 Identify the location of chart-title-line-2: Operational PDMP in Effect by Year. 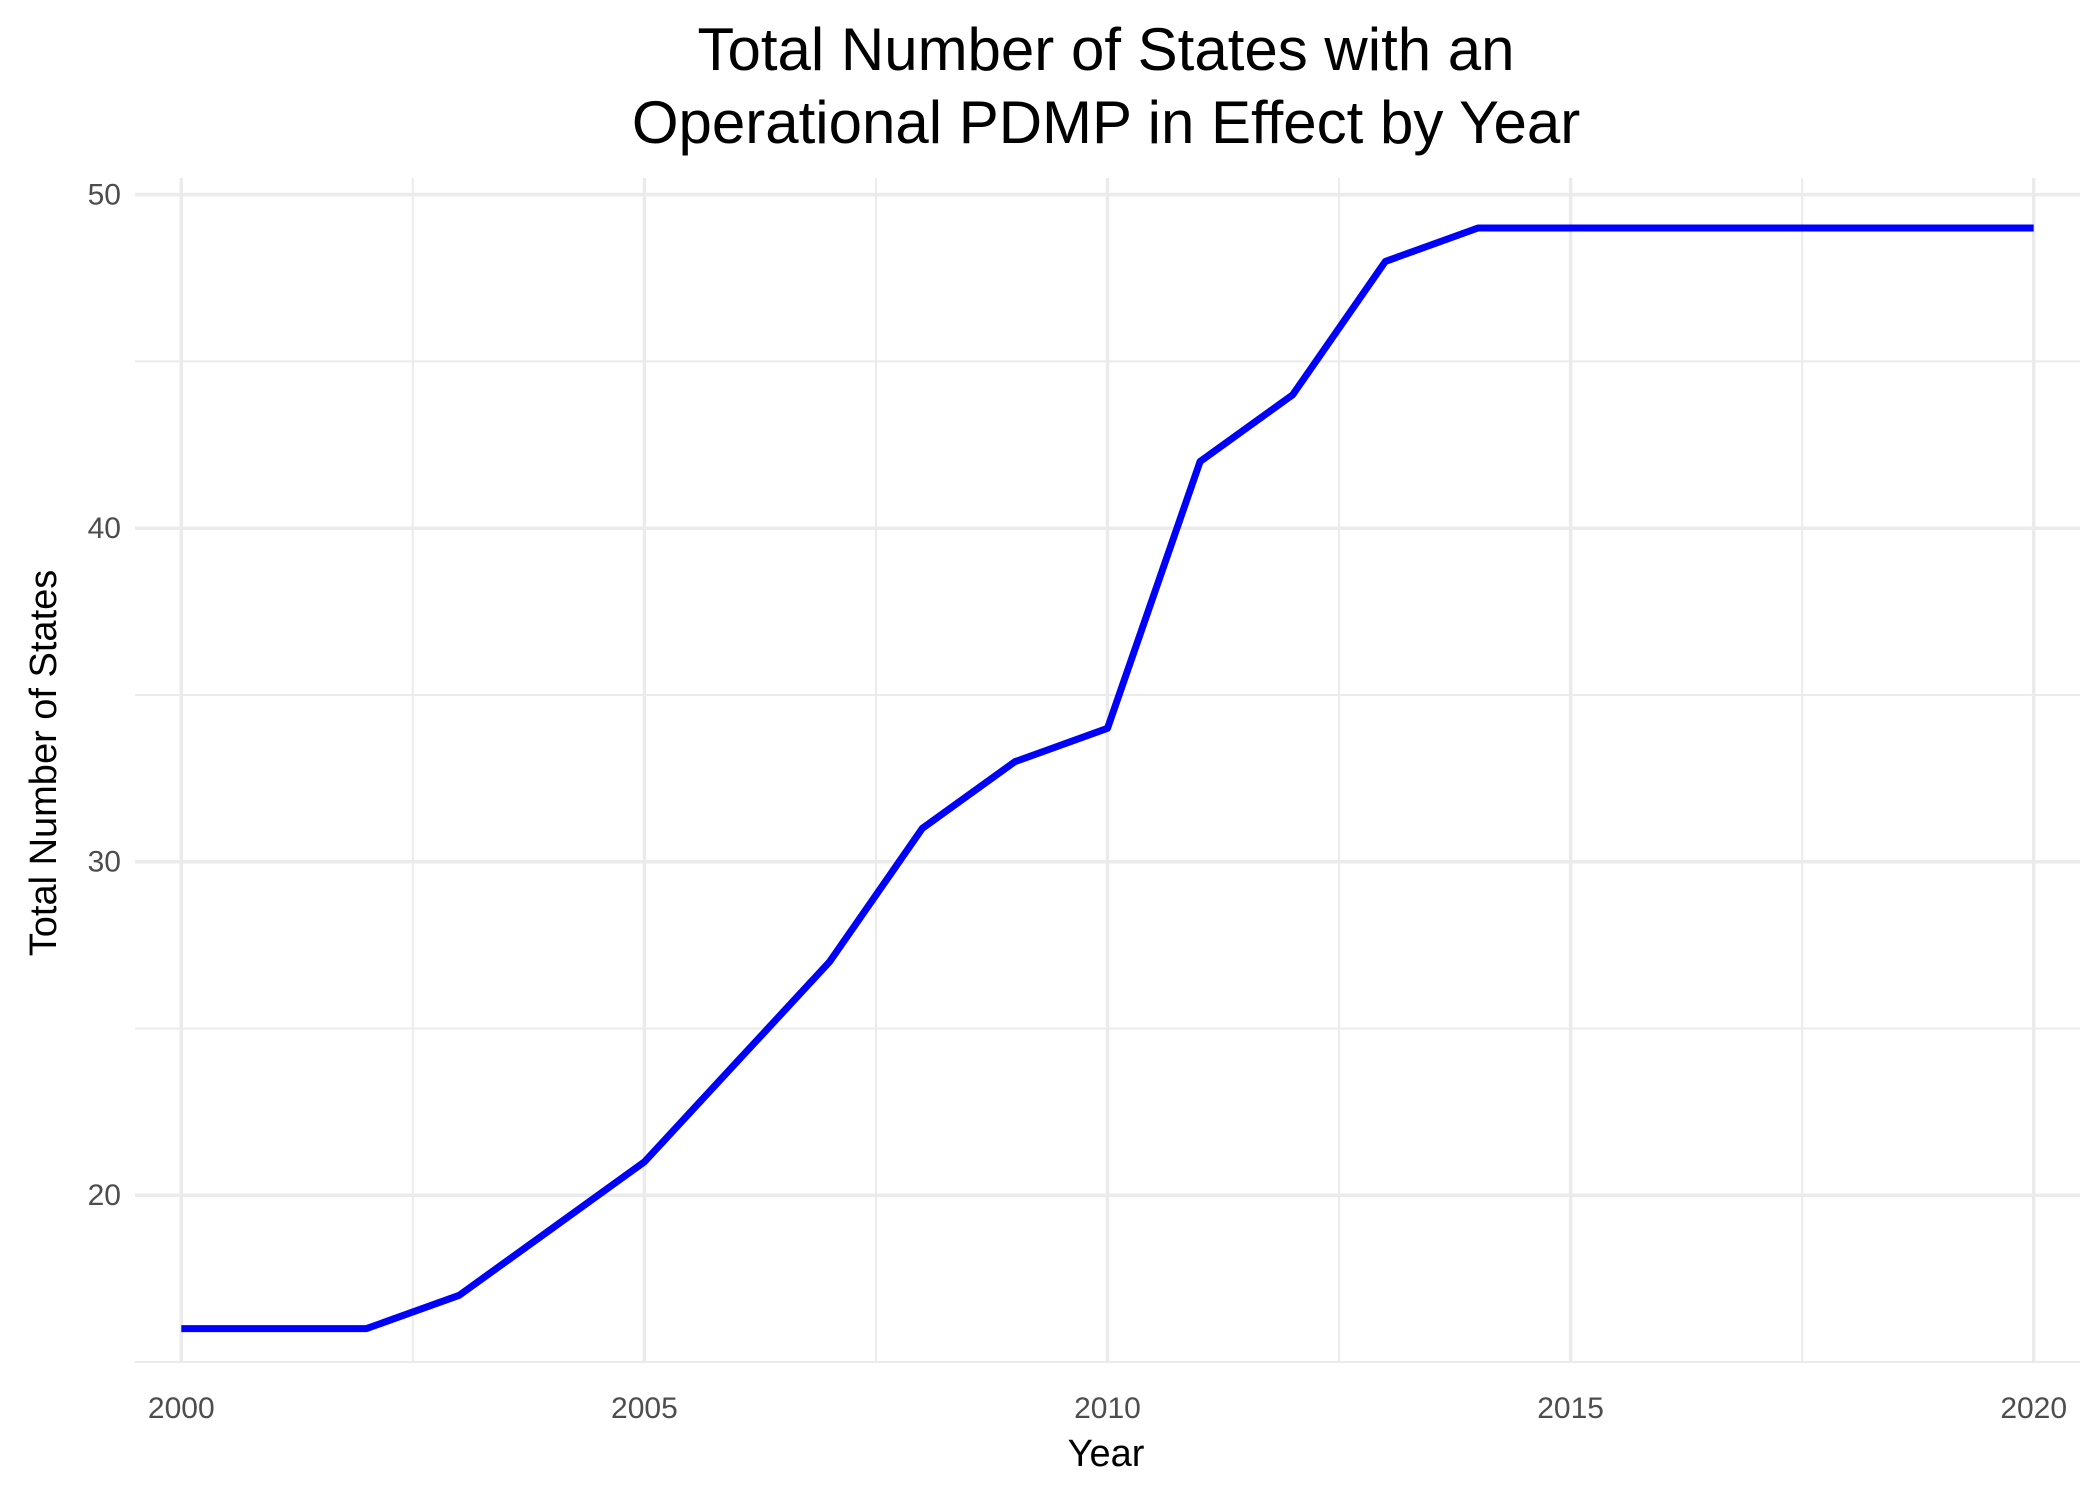
(1106, 122).